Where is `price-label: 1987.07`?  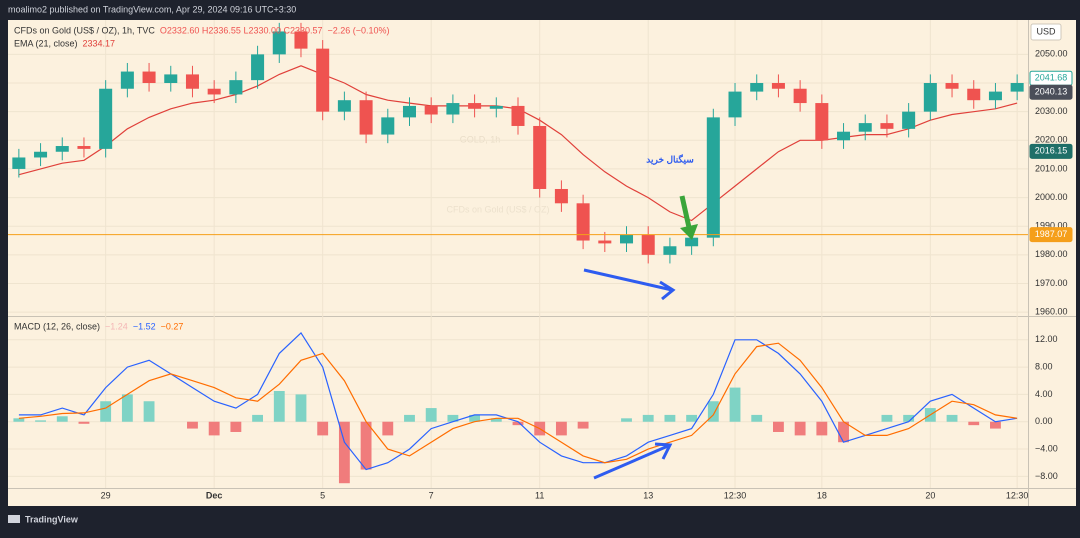 price-label: 1987.07 is located at coordinates (1051, 234).